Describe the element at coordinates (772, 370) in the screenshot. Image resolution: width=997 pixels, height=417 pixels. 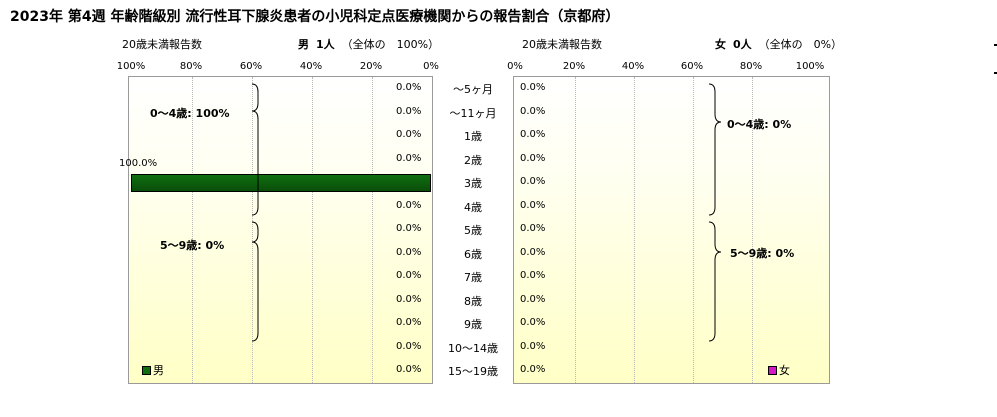
I see `female-legend-swatch` at that location.